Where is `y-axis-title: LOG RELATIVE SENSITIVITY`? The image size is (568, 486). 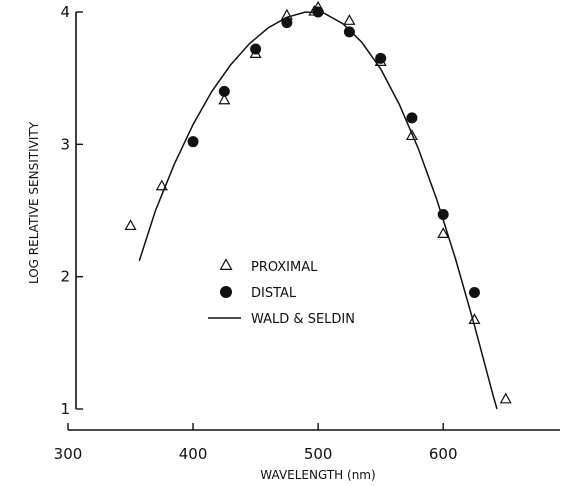 y-axis-title: LOG RELATIVE SENSITIVITY is located at coordinates (34, 202).